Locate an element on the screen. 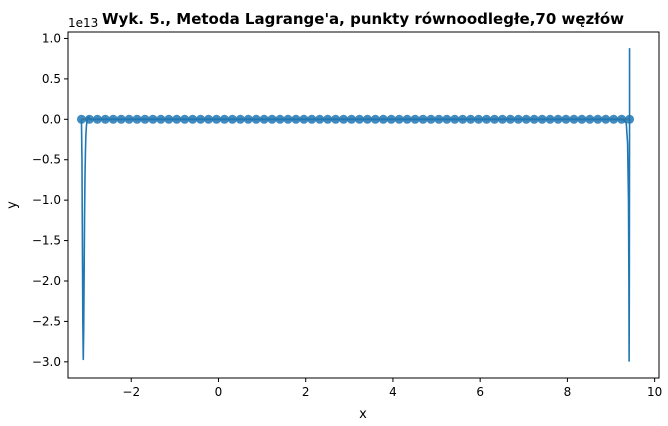  y-tick-label: −1.0 is located at coordinates (46, 200).